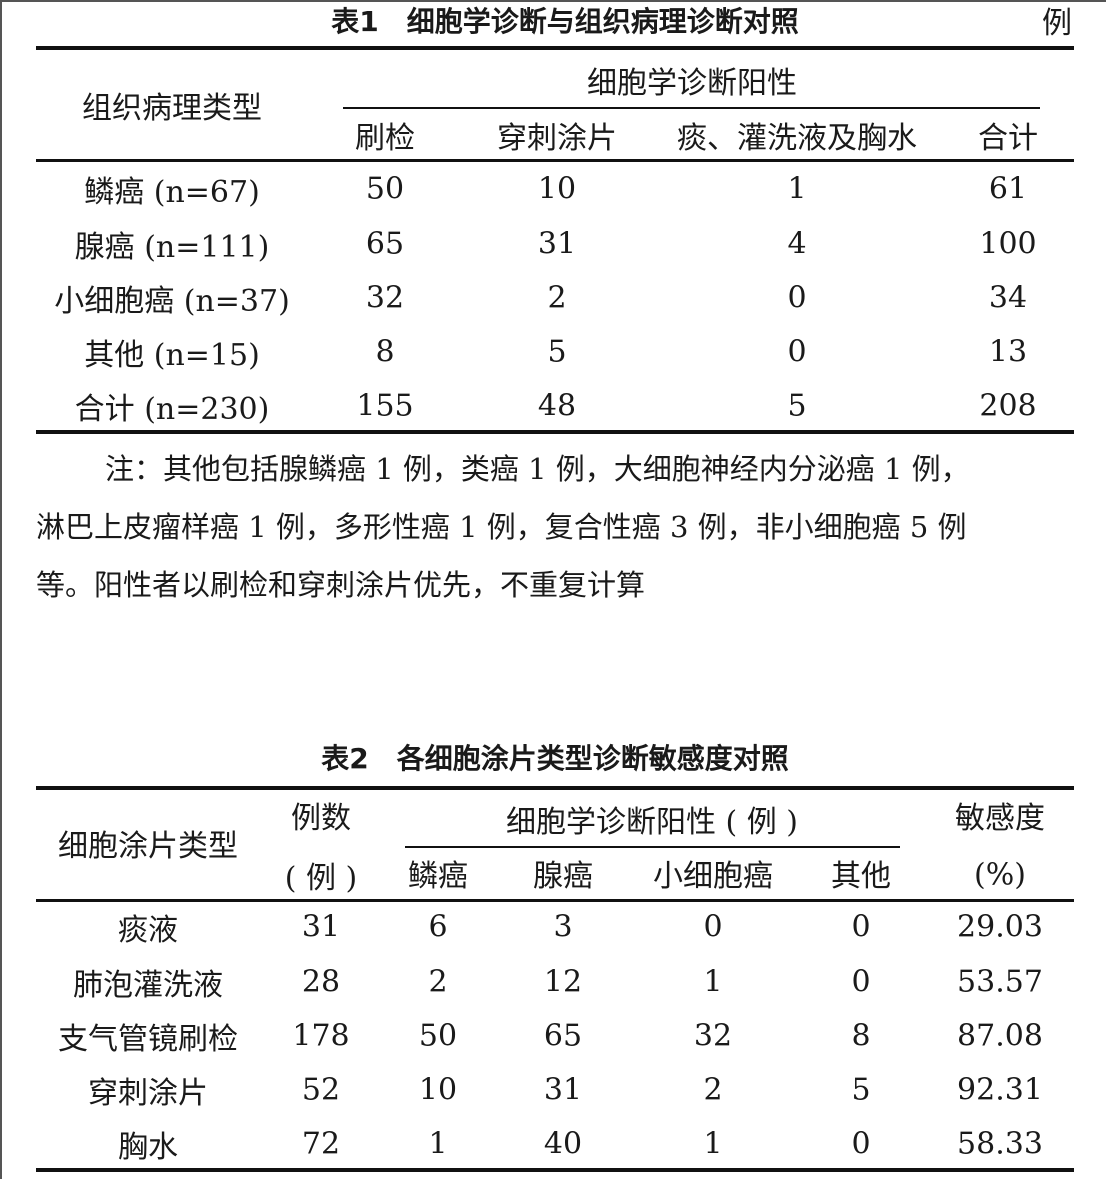 The width and height of the screenshot is (1106, 1179). Describe the element at coordinates (797, 244) in the screenshot. I see `table-cell: 4` at that location.